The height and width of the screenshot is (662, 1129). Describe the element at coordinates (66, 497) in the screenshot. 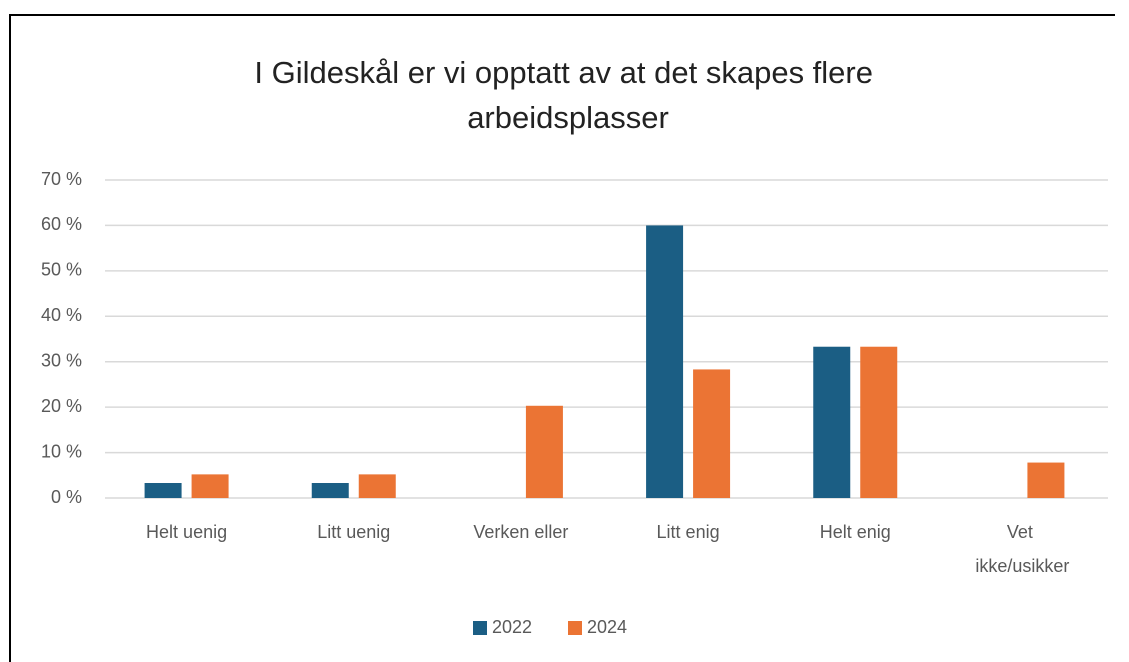

I see `y-tick-label: 0 %` at that location.